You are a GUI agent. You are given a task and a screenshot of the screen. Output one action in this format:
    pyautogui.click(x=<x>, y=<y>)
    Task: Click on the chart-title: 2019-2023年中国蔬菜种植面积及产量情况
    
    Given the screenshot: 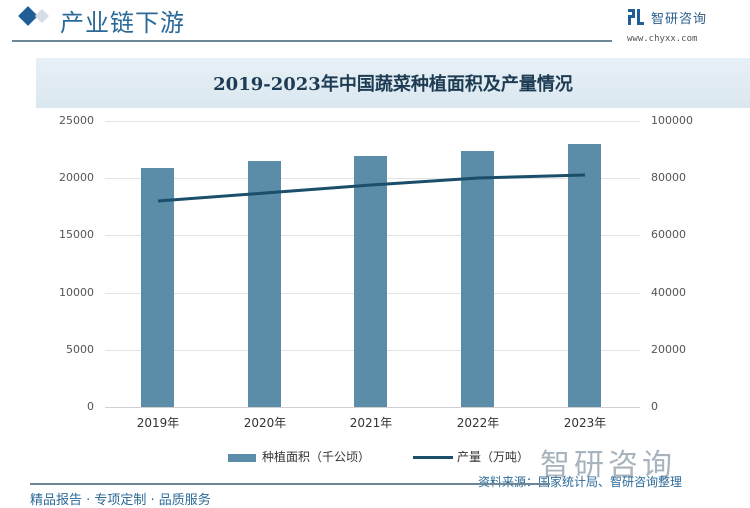 What is the action you would take?
    pyautogui.click(x=393, y=84)
    